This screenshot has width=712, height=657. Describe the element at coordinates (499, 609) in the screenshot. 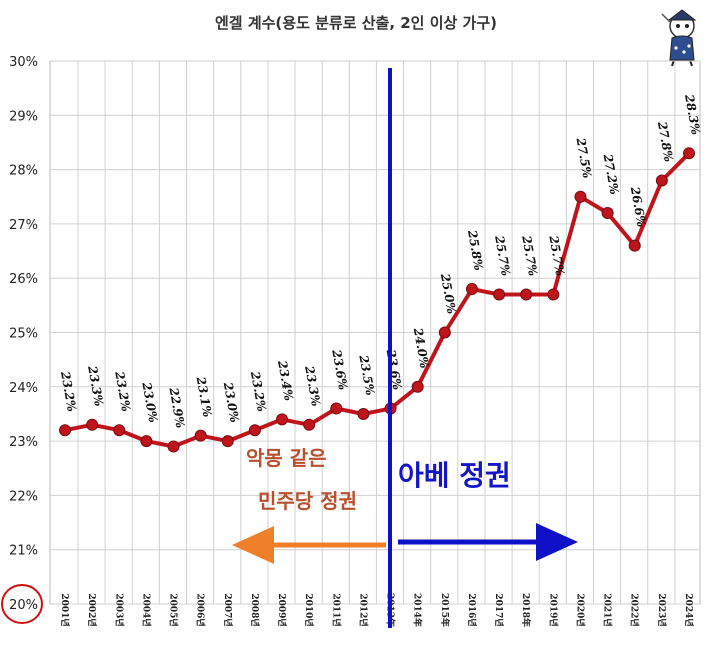

I see `x-tick-label: 2017년` at that location.